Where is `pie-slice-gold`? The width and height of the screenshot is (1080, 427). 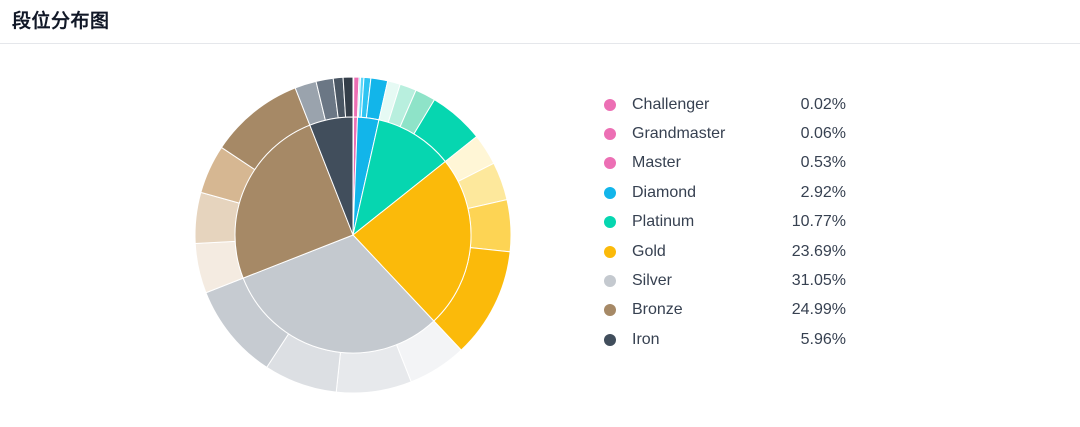
pie-slice-gold is located at coordinates (412, 241).